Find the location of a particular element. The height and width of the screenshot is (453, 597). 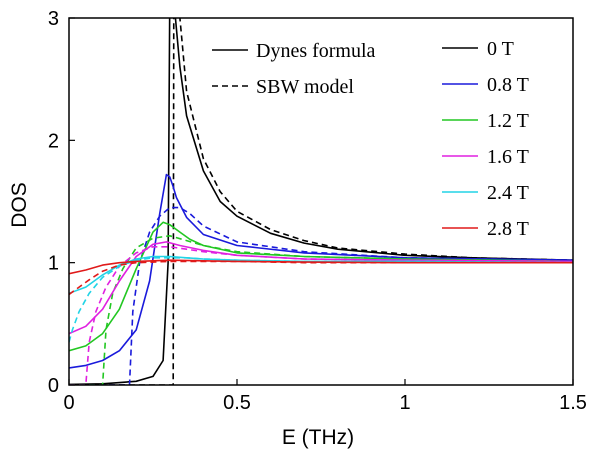

y-tick-label: 3 is located at coordinates (53, 19).